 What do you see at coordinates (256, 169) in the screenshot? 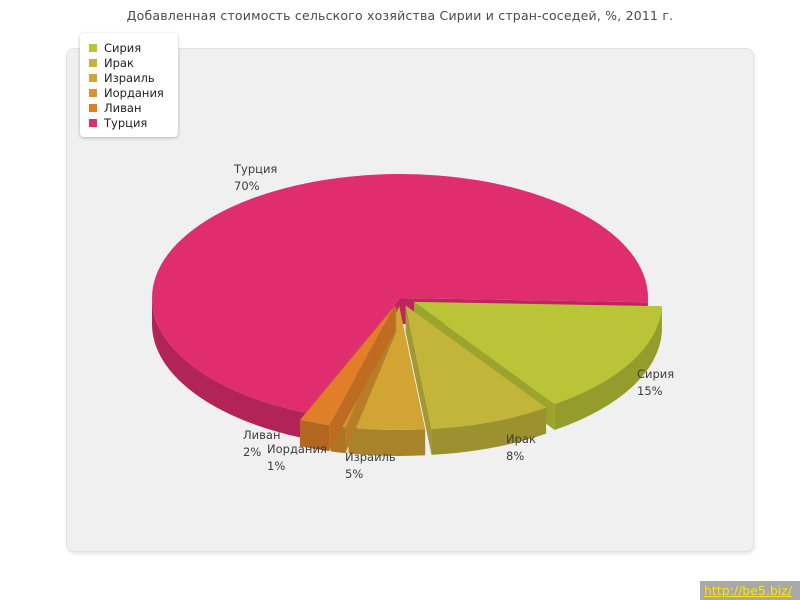
I see `slice-label-name: Турция` at bounding box center [256, 169].